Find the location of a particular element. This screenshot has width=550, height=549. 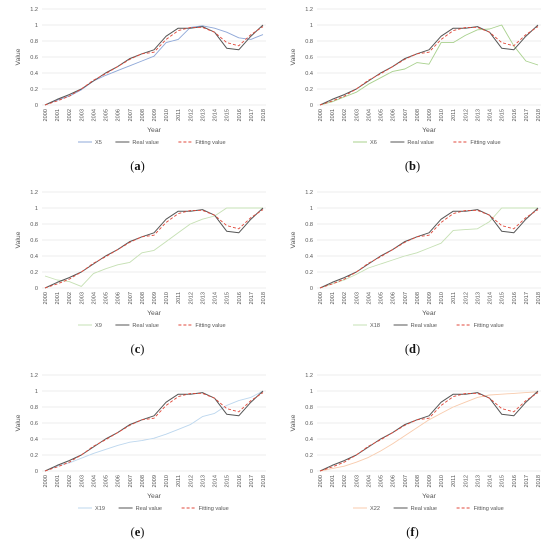

y-tick-label: 0.4 is located at coordinates (309, 74).